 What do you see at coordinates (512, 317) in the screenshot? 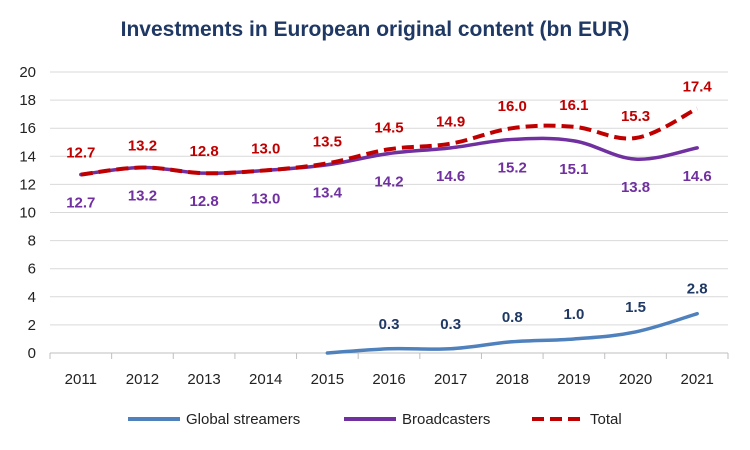
I see `data-label-global-streamers: 0.8` at bounding box center [512, 317].